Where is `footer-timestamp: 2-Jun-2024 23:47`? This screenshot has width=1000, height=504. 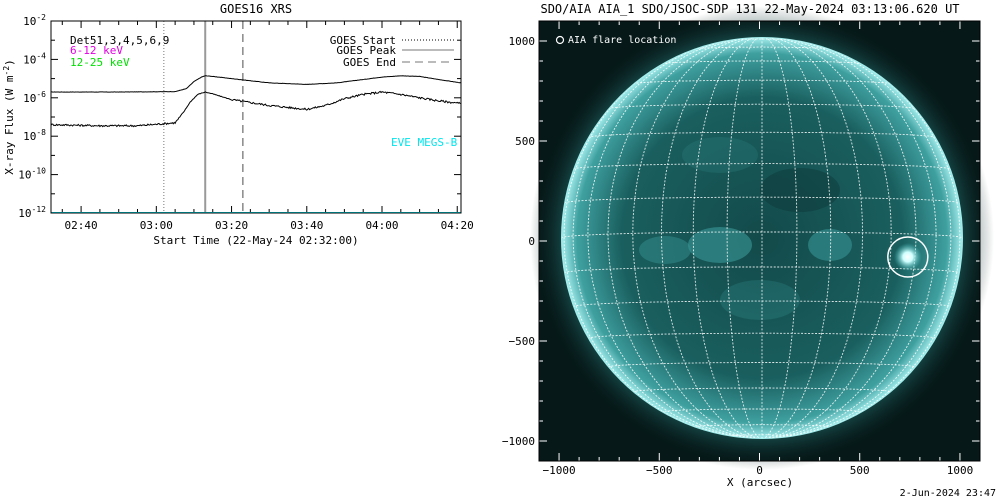
footer-timestamp: 2-Jun-2024 23:47 is located at coordinates (948, 493).